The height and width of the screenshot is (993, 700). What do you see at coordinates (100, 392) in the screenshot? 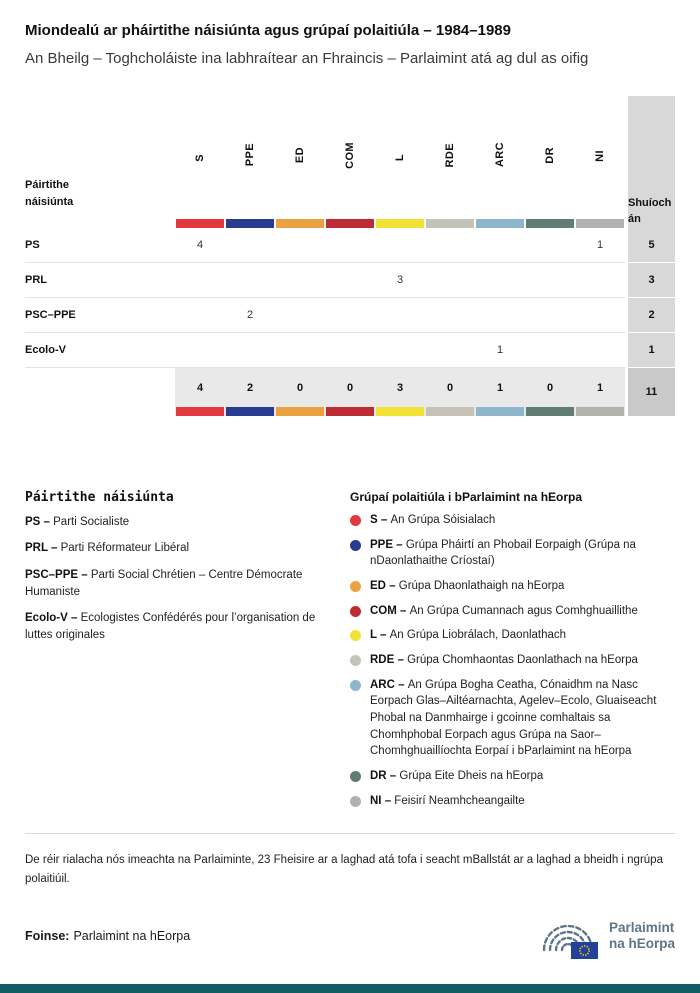
I see `totals-row-spacer` at bounding box center [100, 392].